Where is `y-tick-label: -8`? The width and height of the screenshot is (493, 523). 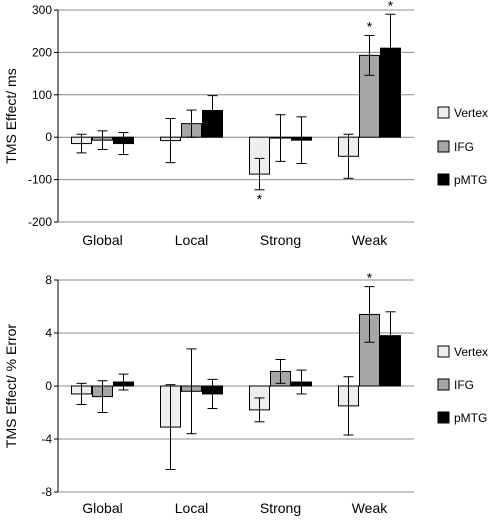 y-tick-label: -8 is located at coordinates (46, 492).